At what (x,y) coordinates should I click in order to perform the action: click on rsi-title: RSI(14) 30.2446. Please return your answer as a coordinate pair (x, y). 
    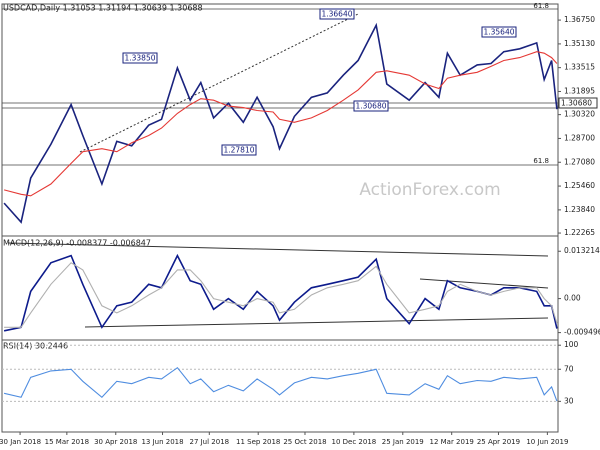
    Looking at the image, I should click on (35, 346).